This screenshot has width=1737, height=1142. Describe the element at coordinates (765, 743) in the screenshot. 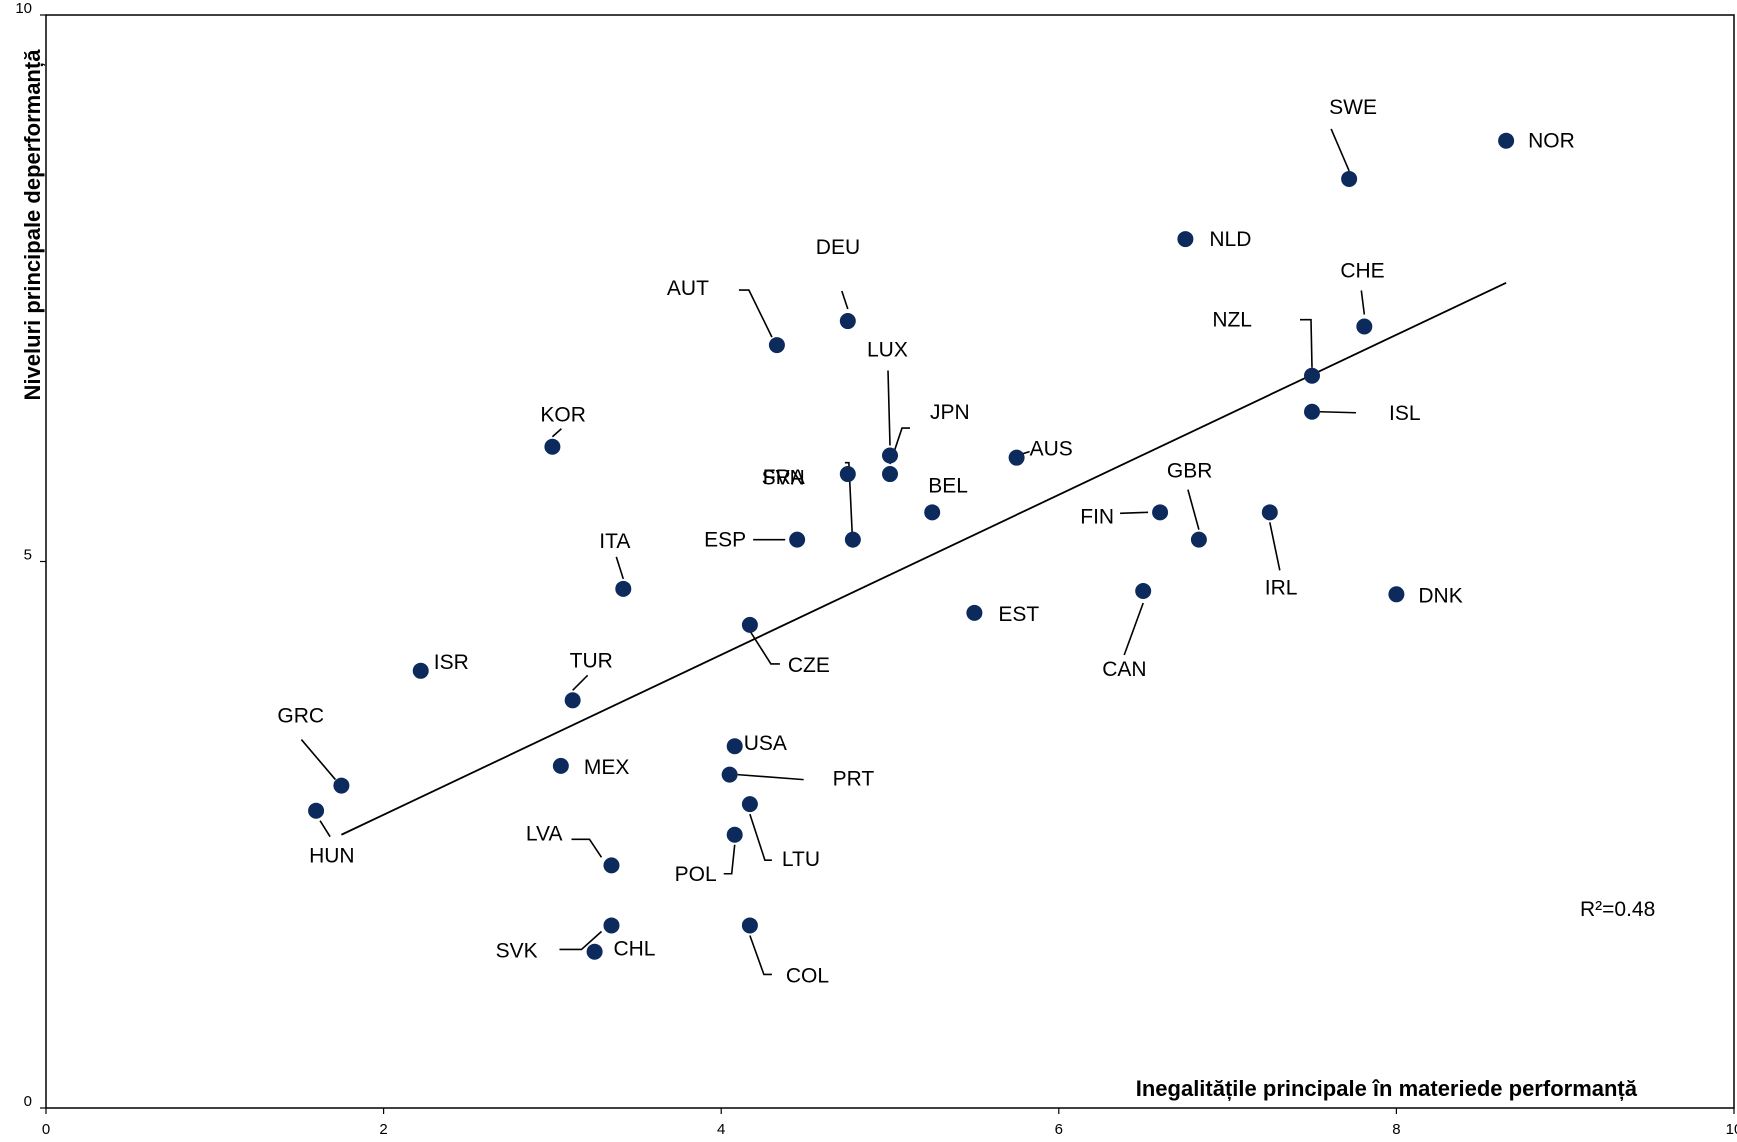

I see `point-label: USA` at that location.